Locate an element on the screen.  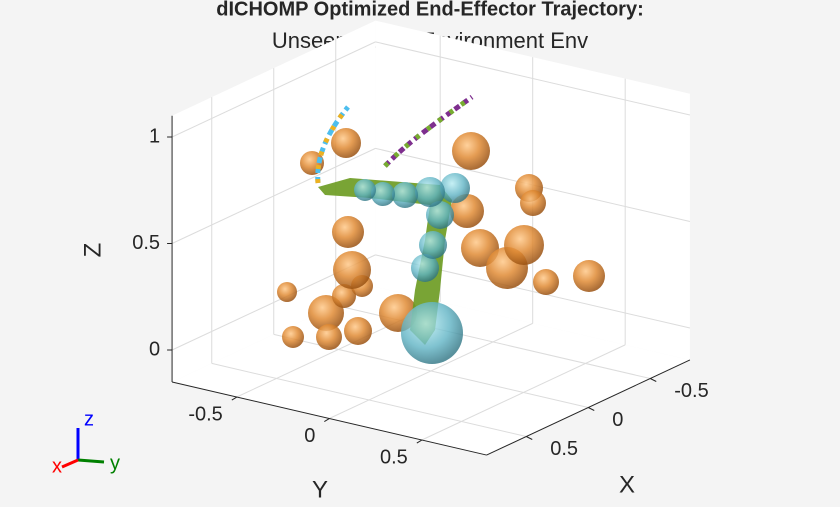
axes-triad: z y x is located at coordinates (86, 442).